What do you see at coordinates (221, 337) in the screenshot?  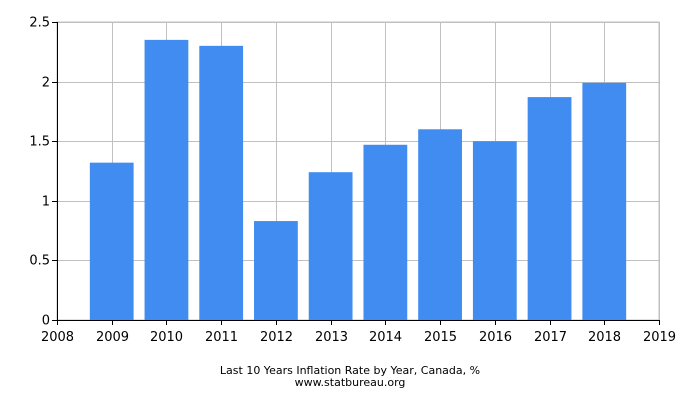 I see `x-tick-label: 2011` at bounding box center [221, 337].